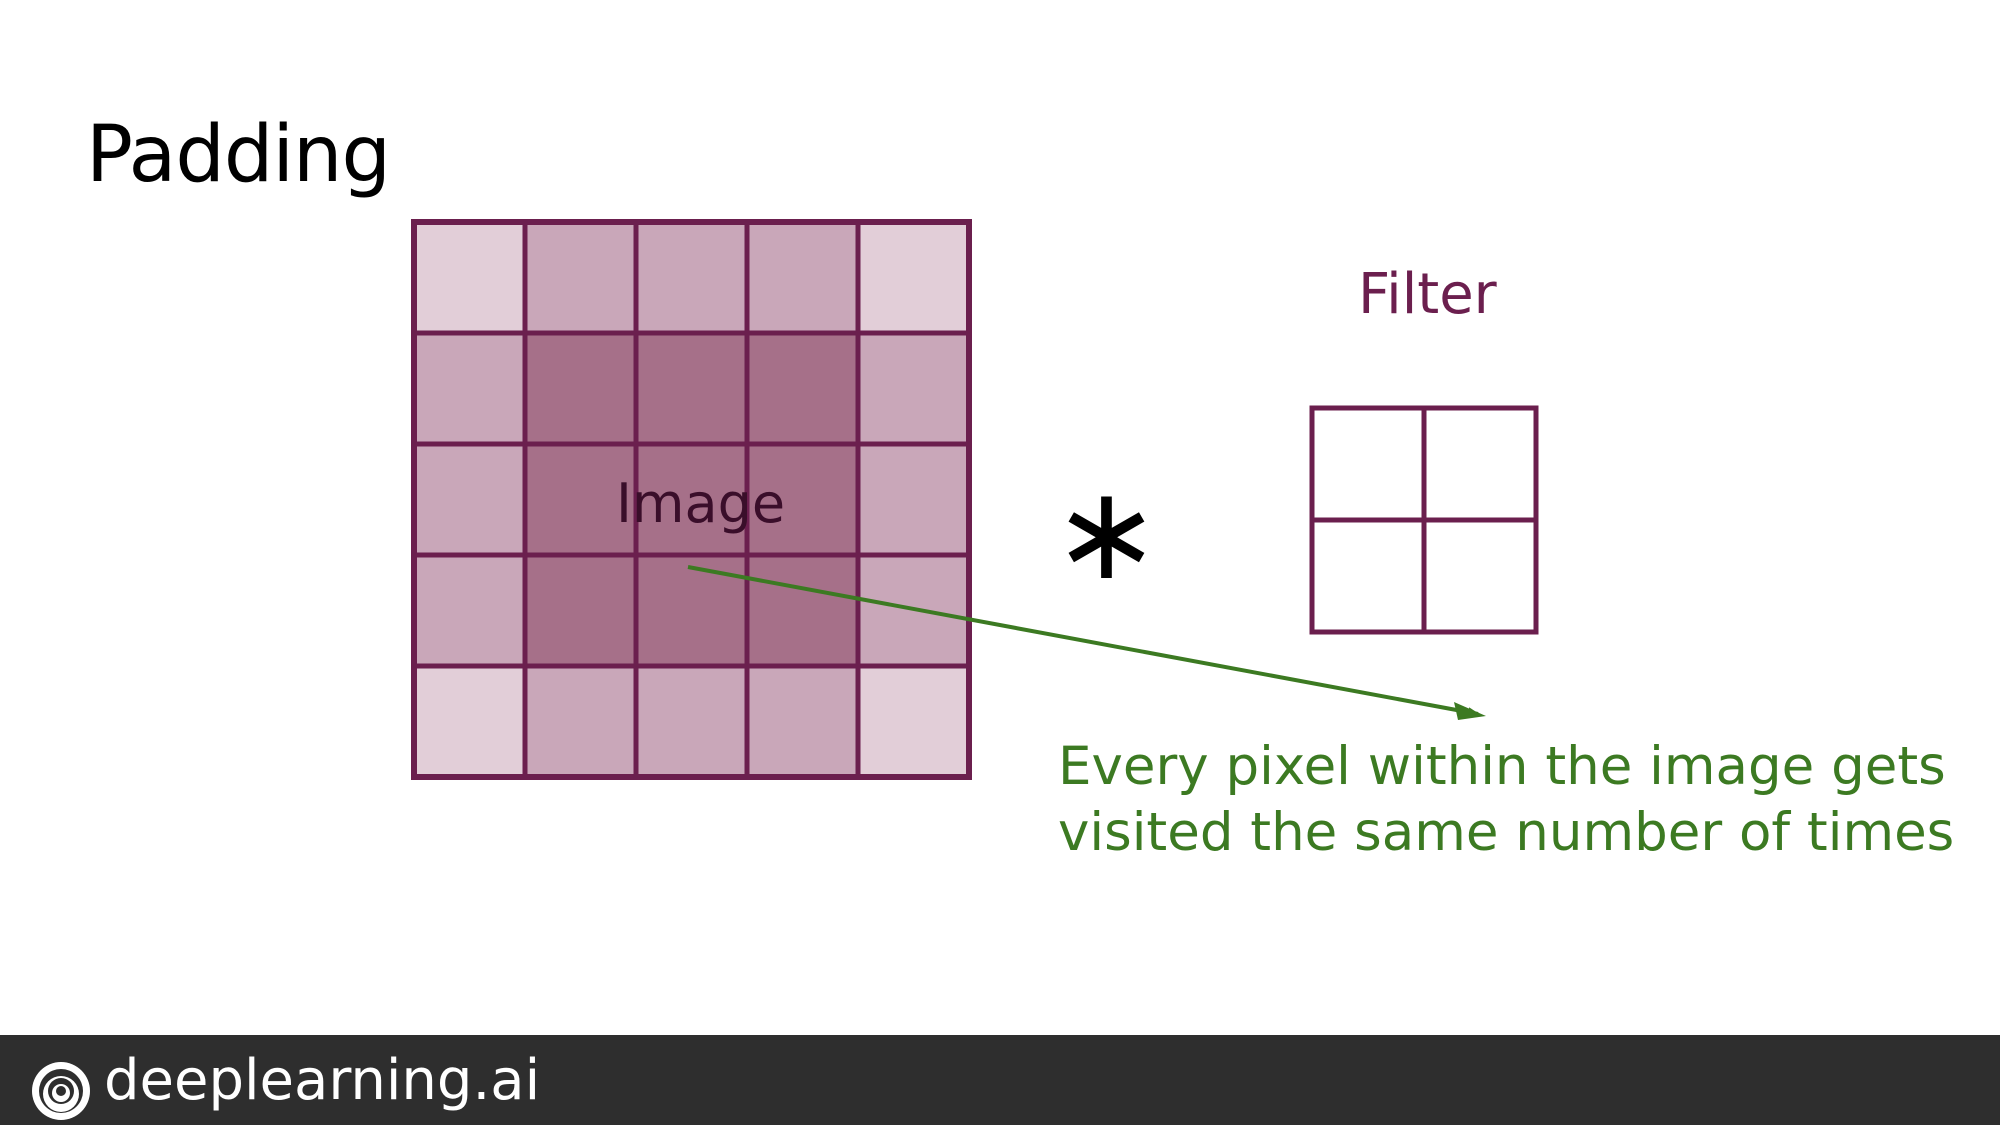 The image size is (2000, 1125). I want to click on image-cell-r2-c1, so click(580, 499).